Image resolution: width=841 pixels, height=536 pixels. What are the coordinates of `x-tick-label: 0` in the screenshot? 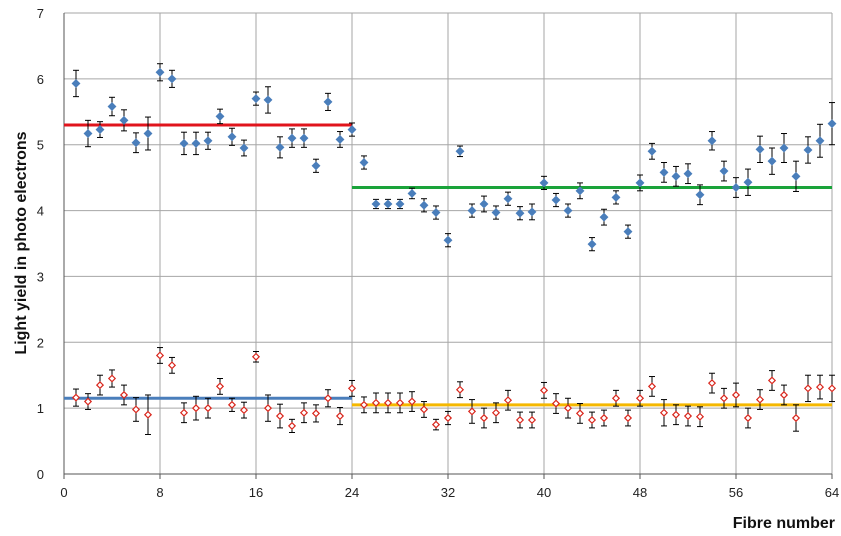 It's located at (63, 492).